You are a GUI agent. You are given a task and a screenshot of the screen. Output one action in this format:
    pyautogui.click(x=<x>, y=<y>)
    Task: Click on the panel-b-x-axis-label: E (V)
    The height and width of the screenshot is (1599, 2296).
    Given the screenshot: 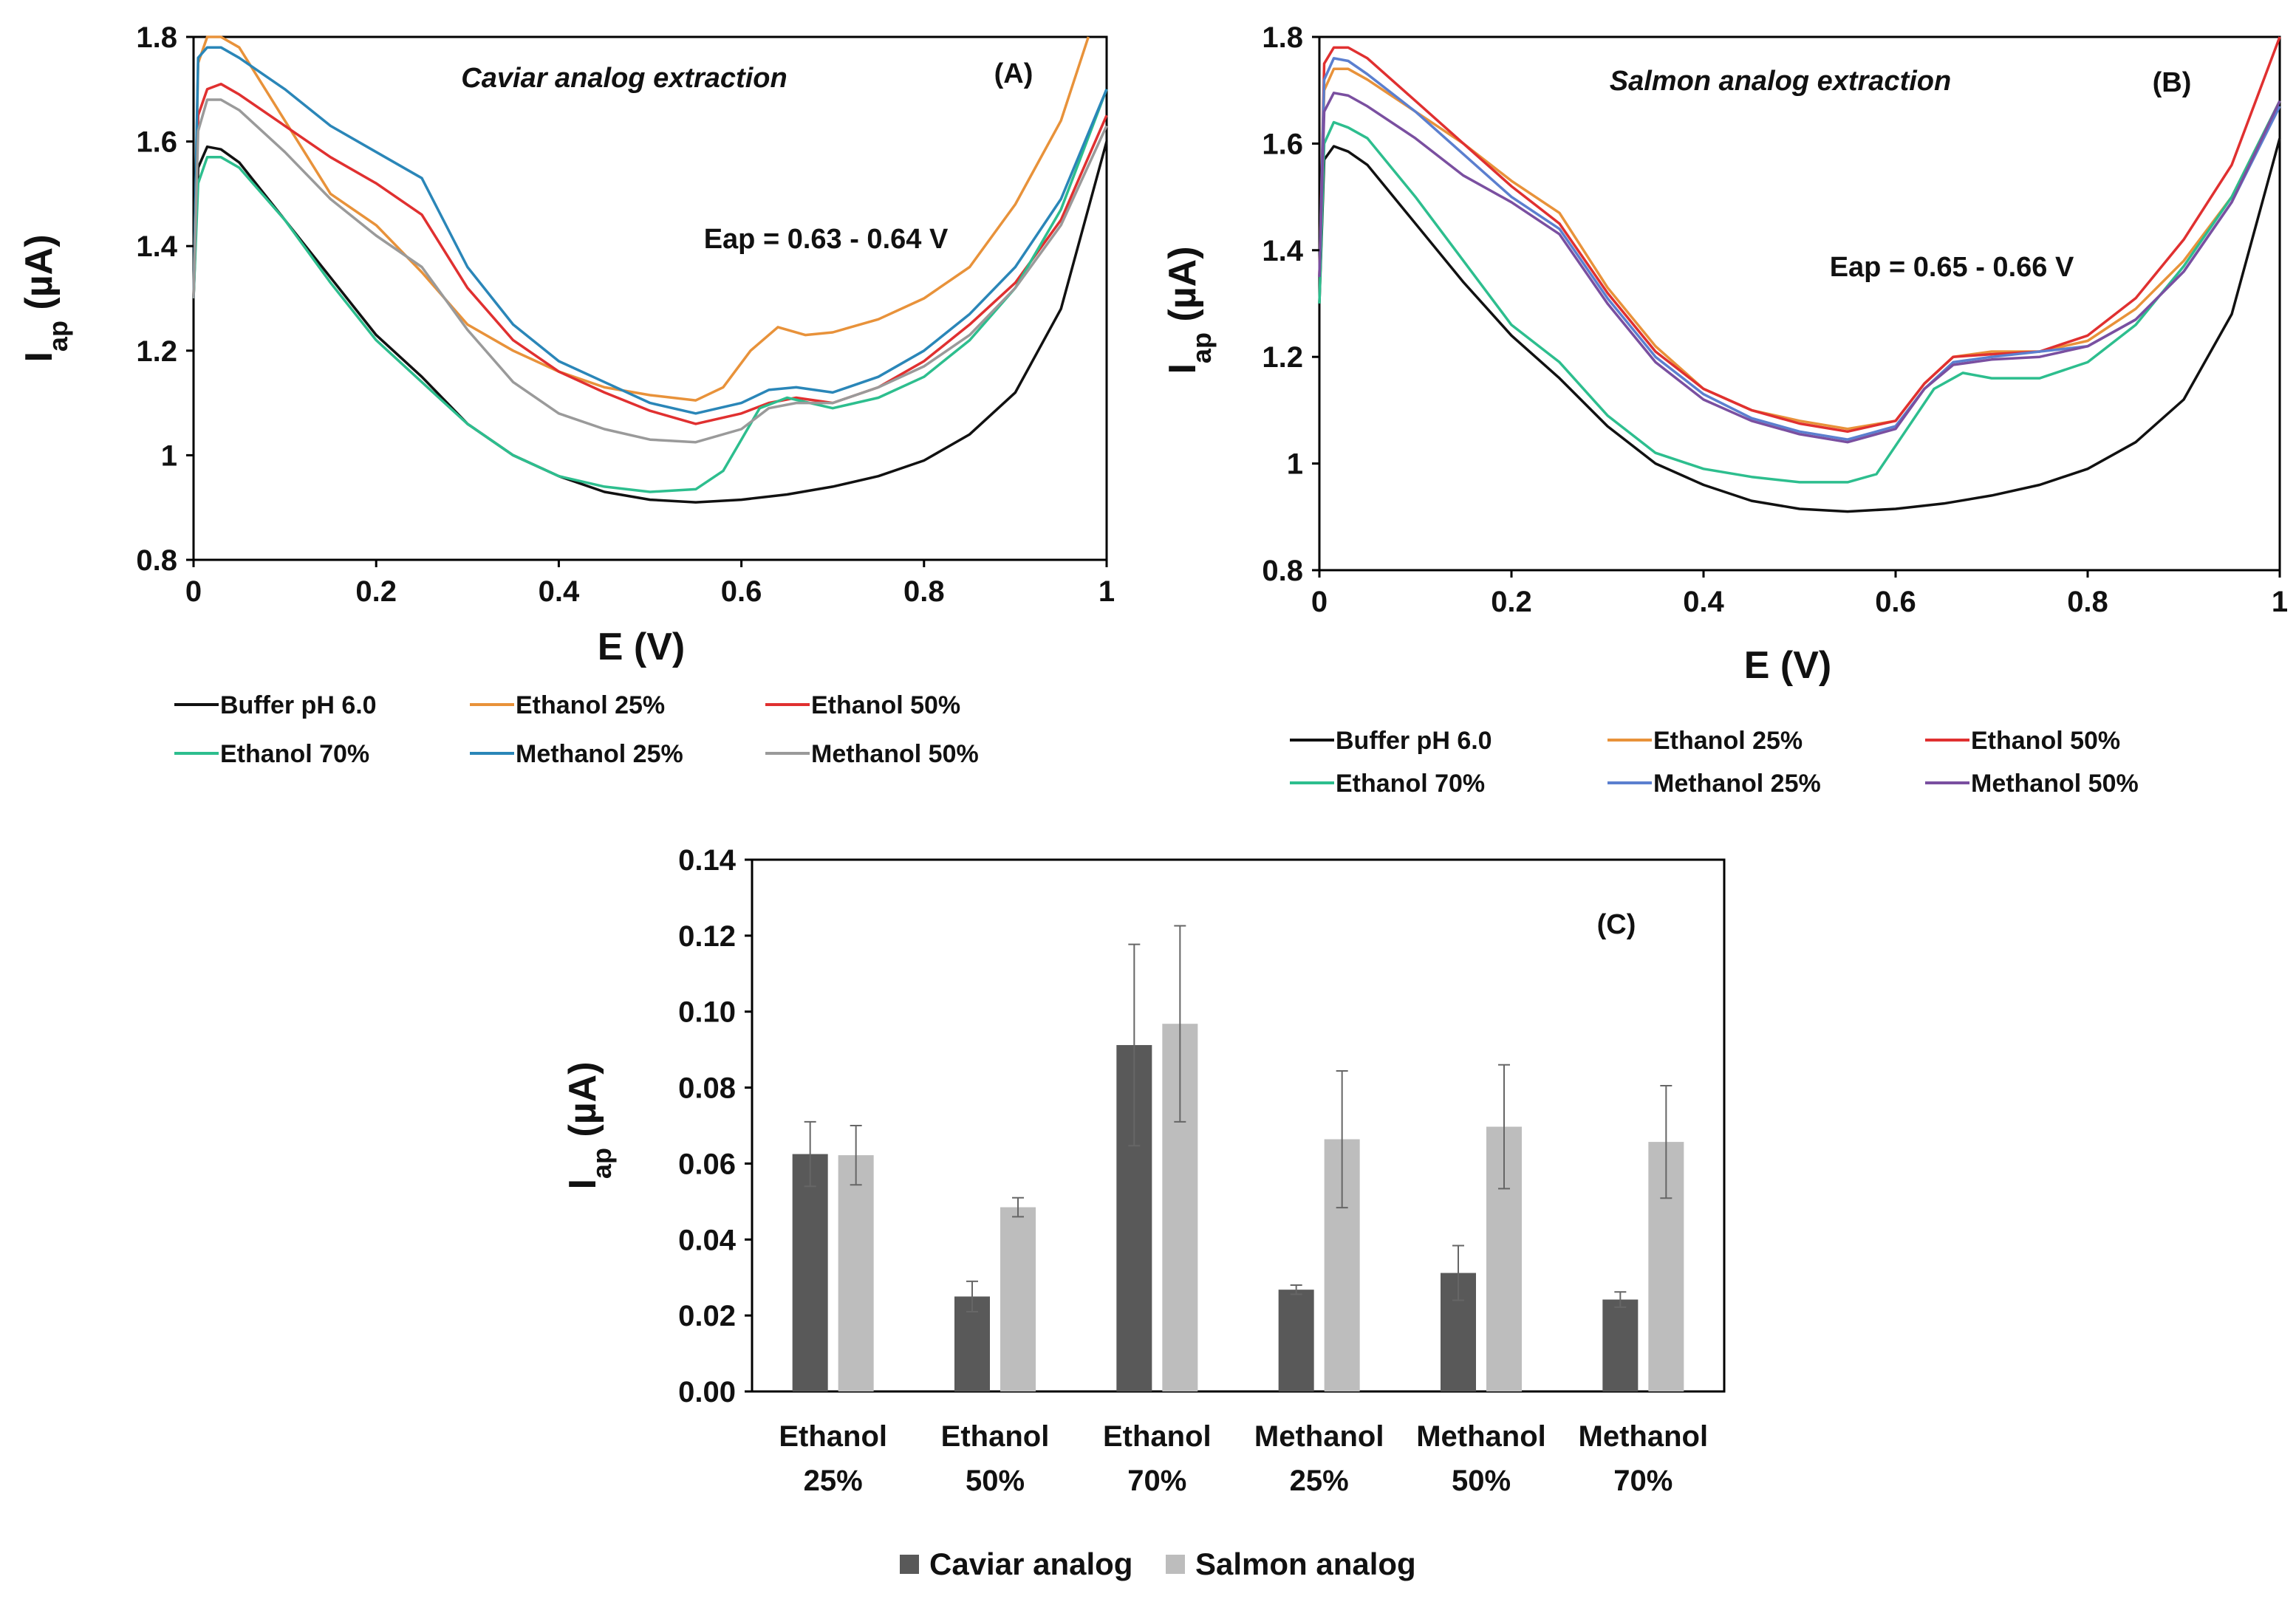 What is the action you would take?
    pyautogui.click(x=1787, y=666)
    